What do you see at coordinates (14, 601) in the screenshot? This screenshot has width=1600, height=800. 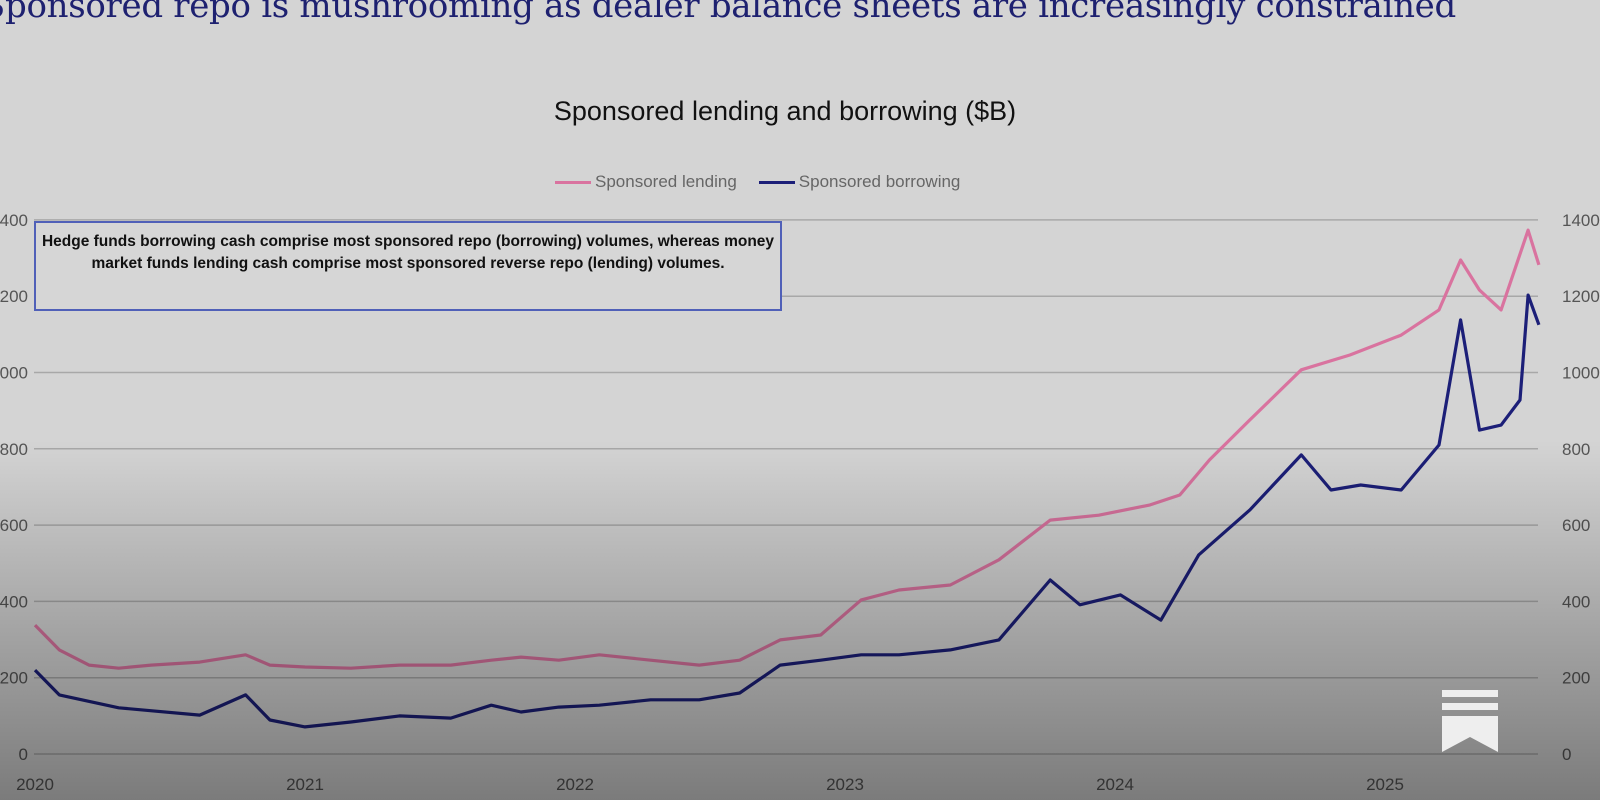 I see `y-tick-label: 400` at bounding box center [14, 601].